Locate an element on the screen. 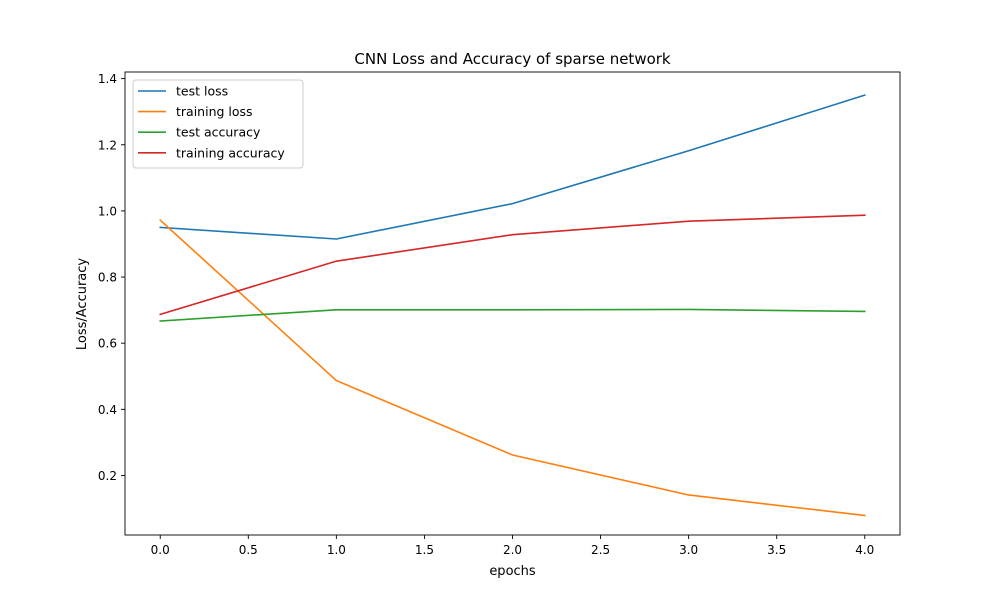  x-axis-label: epochs is located at coordinates (512, 571).